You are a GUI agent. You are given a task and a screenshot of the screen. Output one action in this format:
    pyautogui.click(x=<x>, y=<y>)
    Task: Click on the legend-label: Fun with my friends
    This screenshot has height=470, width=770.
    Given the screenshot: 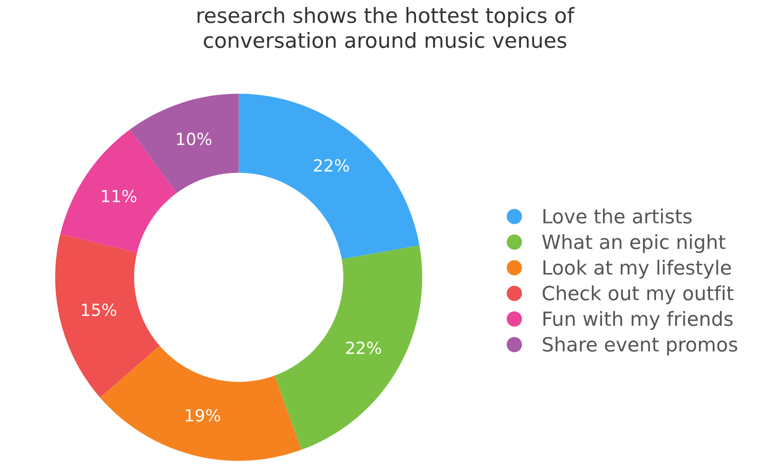 What is the action you would take?
    pyautogui.click(x=638, y=320)
    